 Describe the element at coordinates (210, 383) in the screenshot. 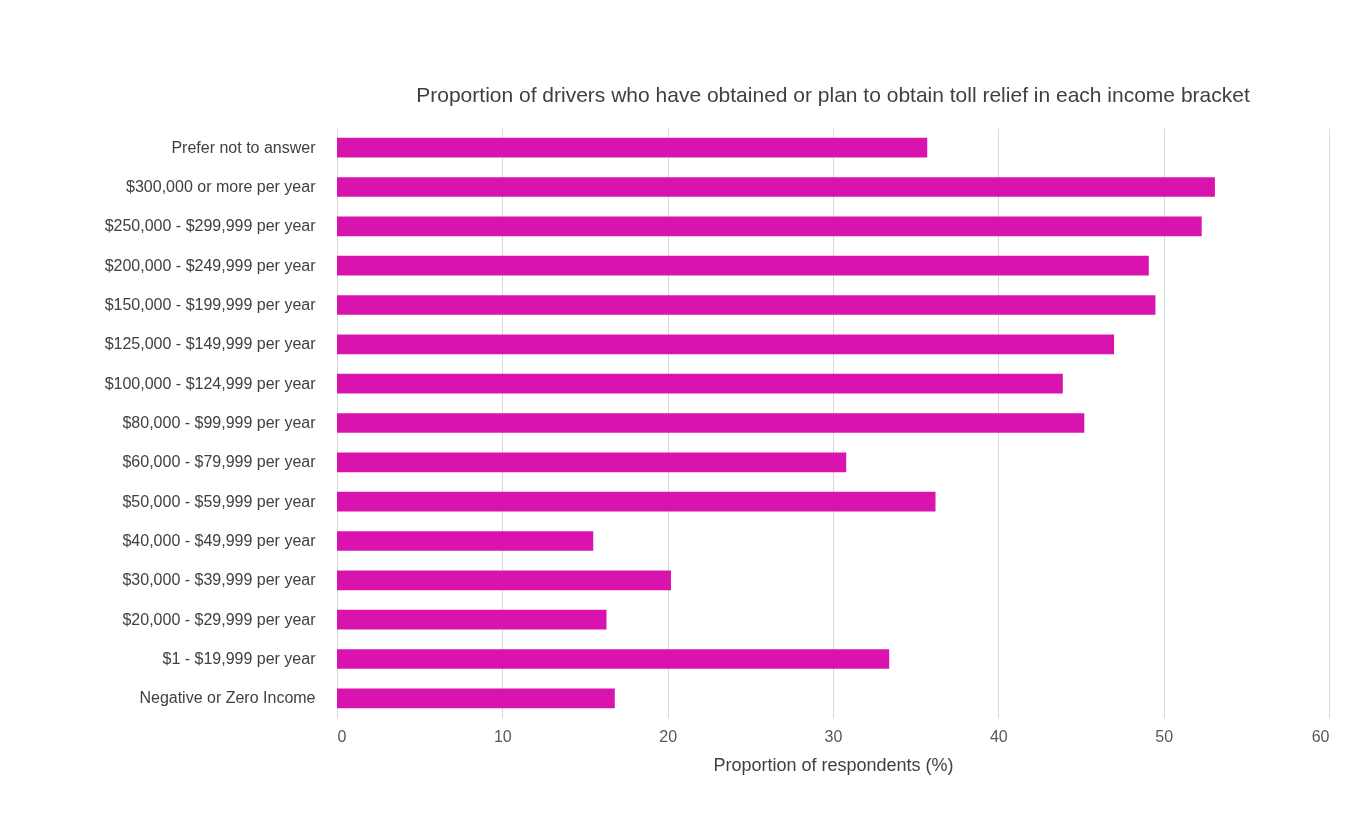

I see `y-tick-label: $100,000 - $124,999 per year` at that location.